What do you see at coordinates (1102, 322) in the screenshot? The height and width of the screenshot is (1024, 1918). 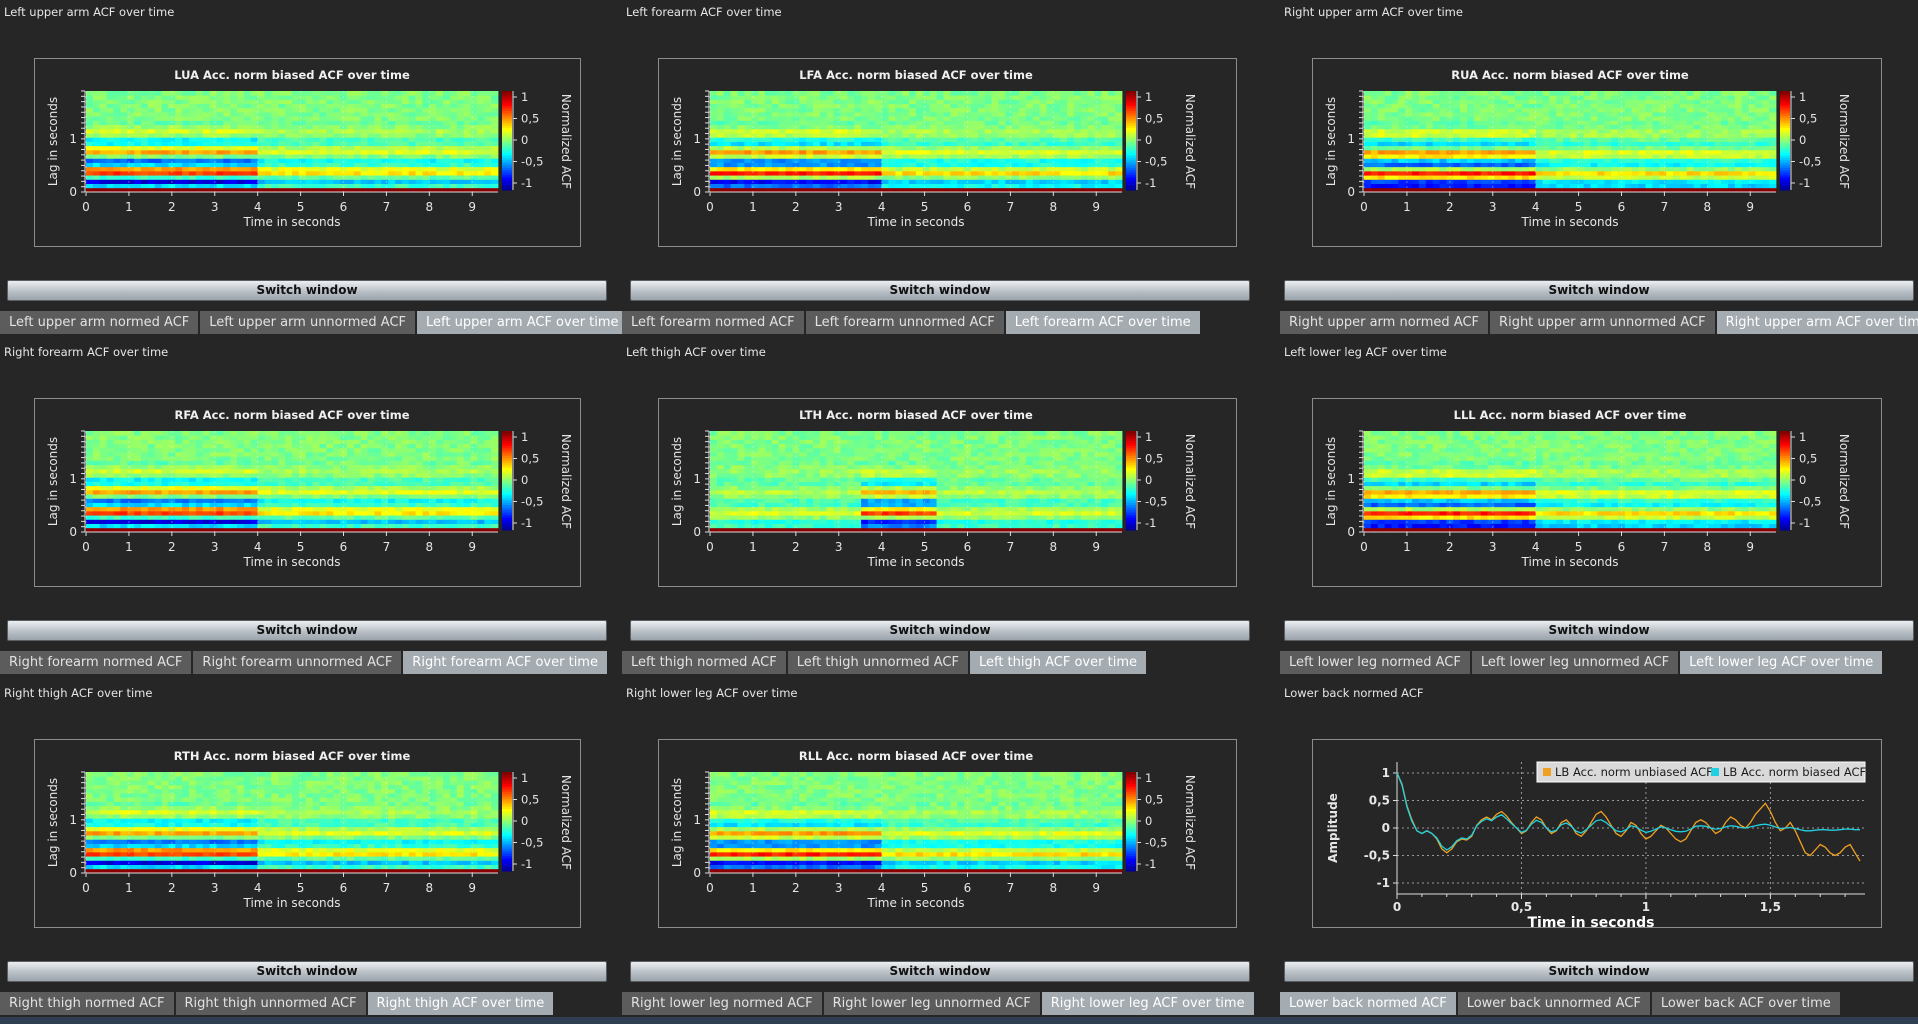 I see `tab-over-time: Left forearm ACF over time` at bounding box center [1102, 322].